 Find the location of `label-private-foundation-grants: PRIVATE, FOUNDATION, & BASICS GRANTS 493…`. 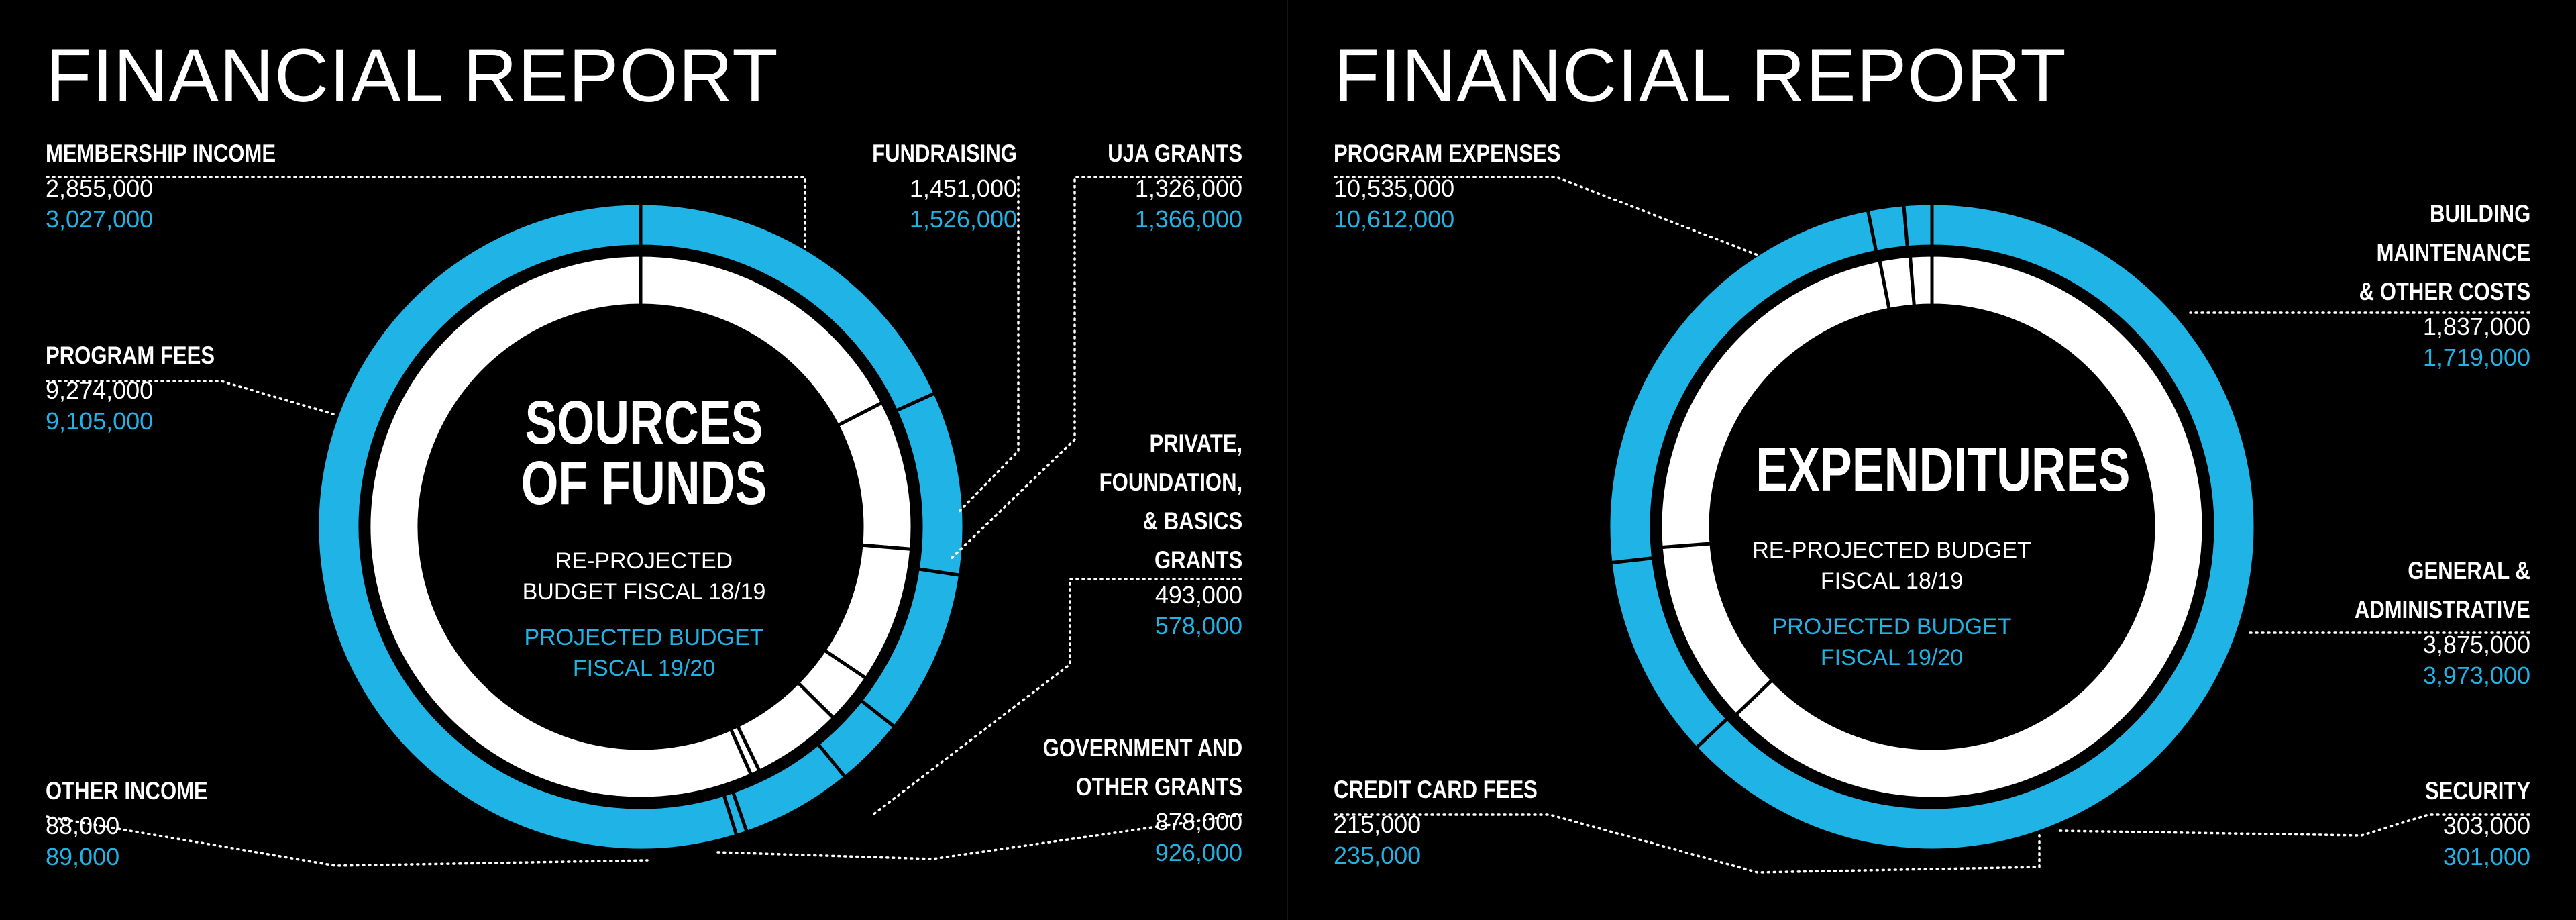

label-private-foundation-grants: PRIVATE, FOUNDATION, & BASICS GRANTS 493… is located at coordinates (1157, 533).